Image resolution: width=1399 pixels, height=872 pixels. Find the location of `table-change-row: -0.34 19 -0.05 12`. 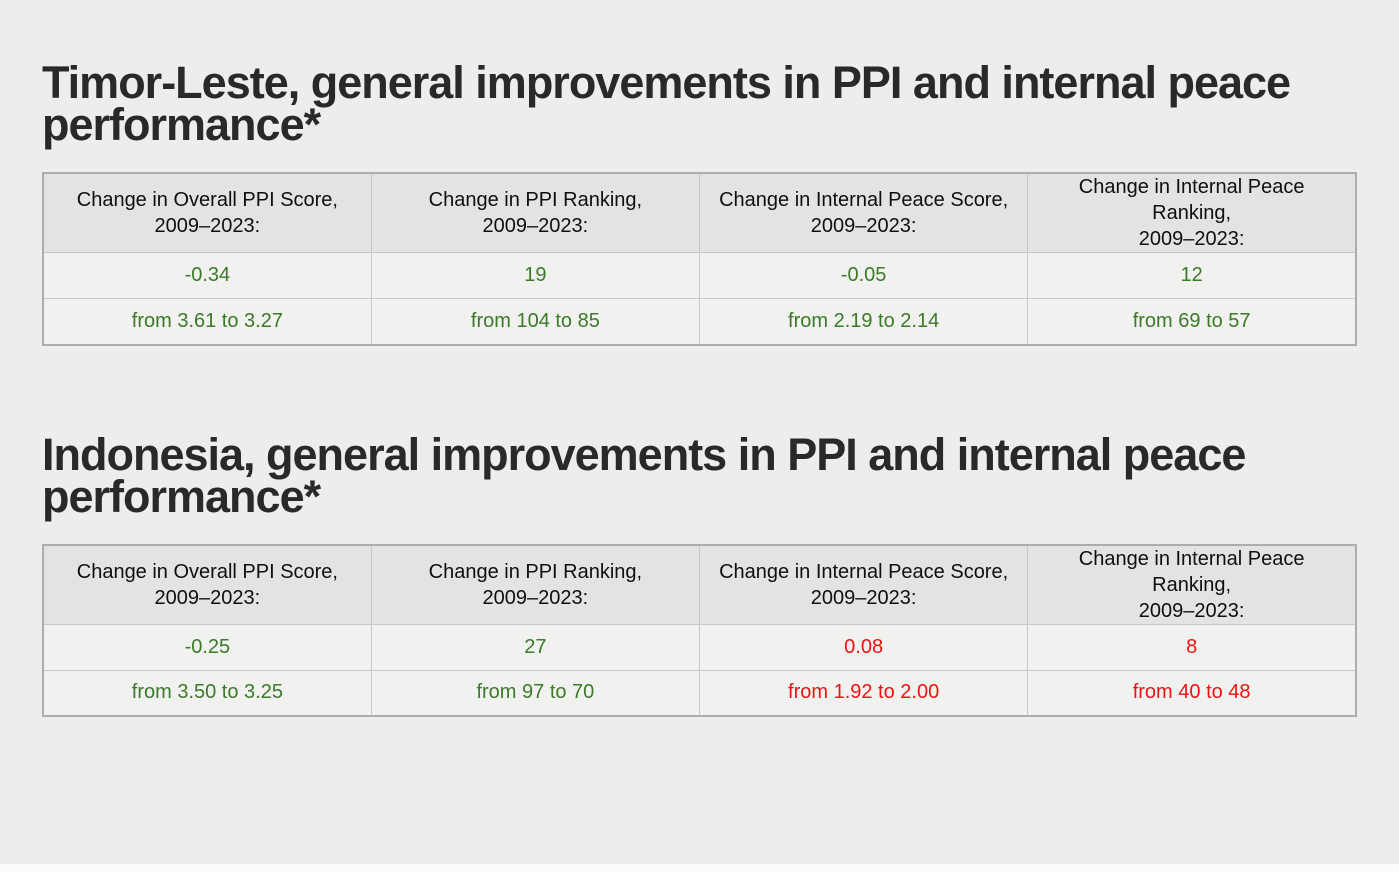

table-change-row: -0.34 19 -0.05 12 is located at coordinates (699, 275).